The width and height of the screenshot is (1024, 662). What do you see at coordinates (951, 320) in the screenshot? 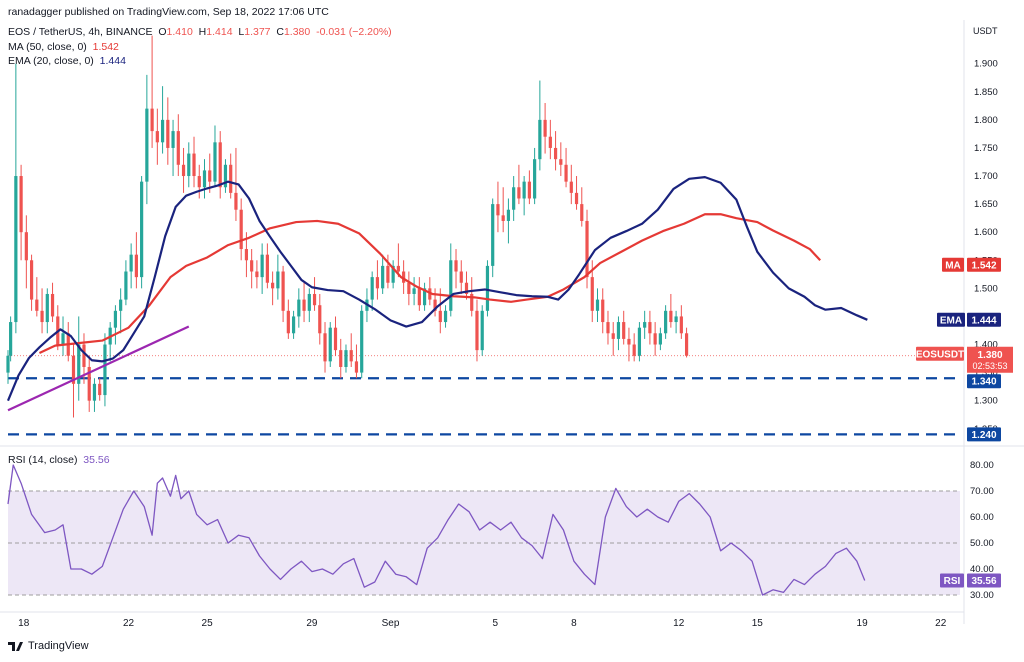
I see `ema-tag: EMA` at bounding box center [951, 320].